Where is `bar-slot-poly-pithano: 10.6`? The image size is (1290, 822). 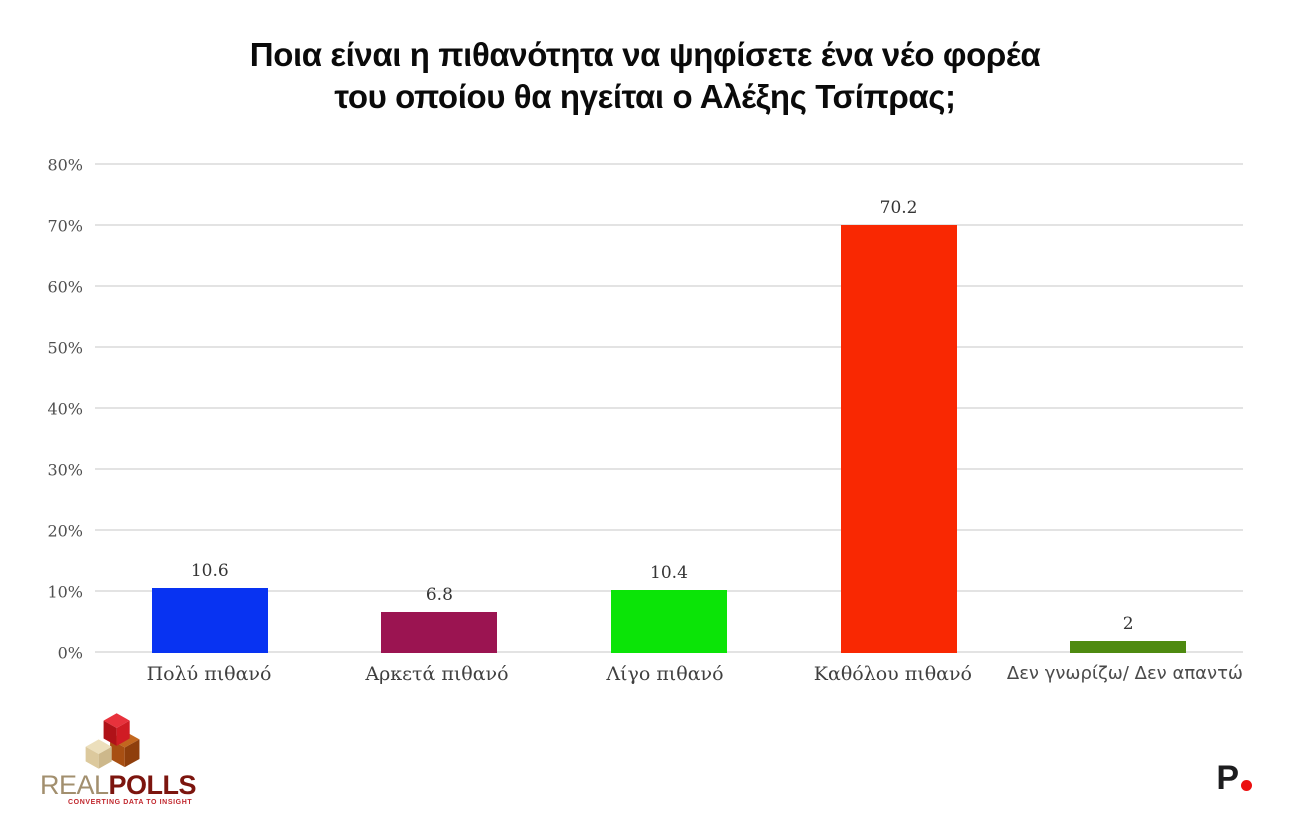 bar-slot-poly-pithano: 10.6 is located at coordinates (210, 409).